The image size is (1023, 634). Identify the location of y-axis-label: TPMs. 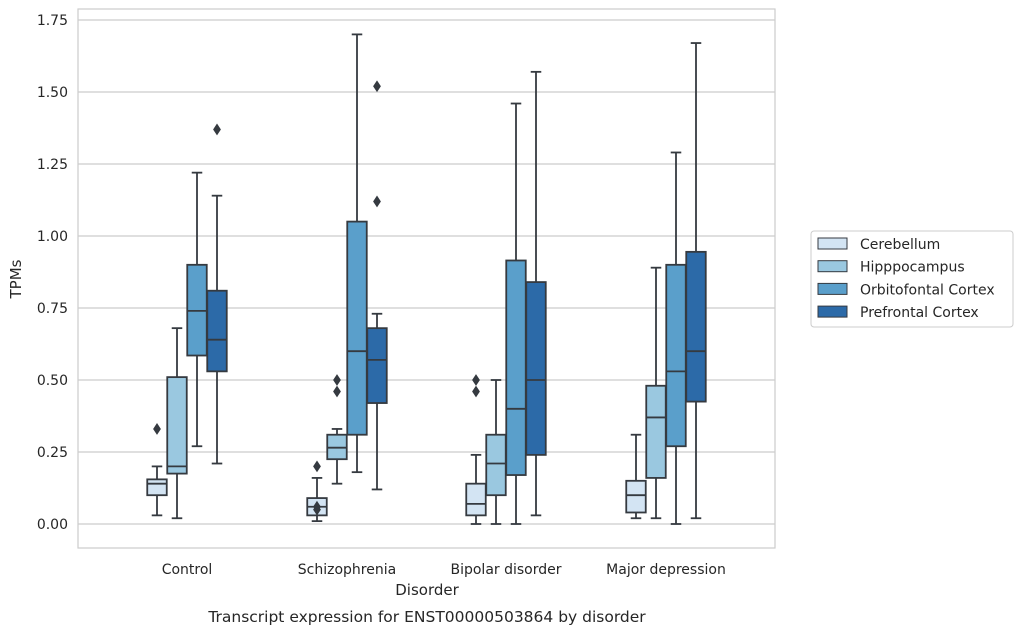
(16, 279).